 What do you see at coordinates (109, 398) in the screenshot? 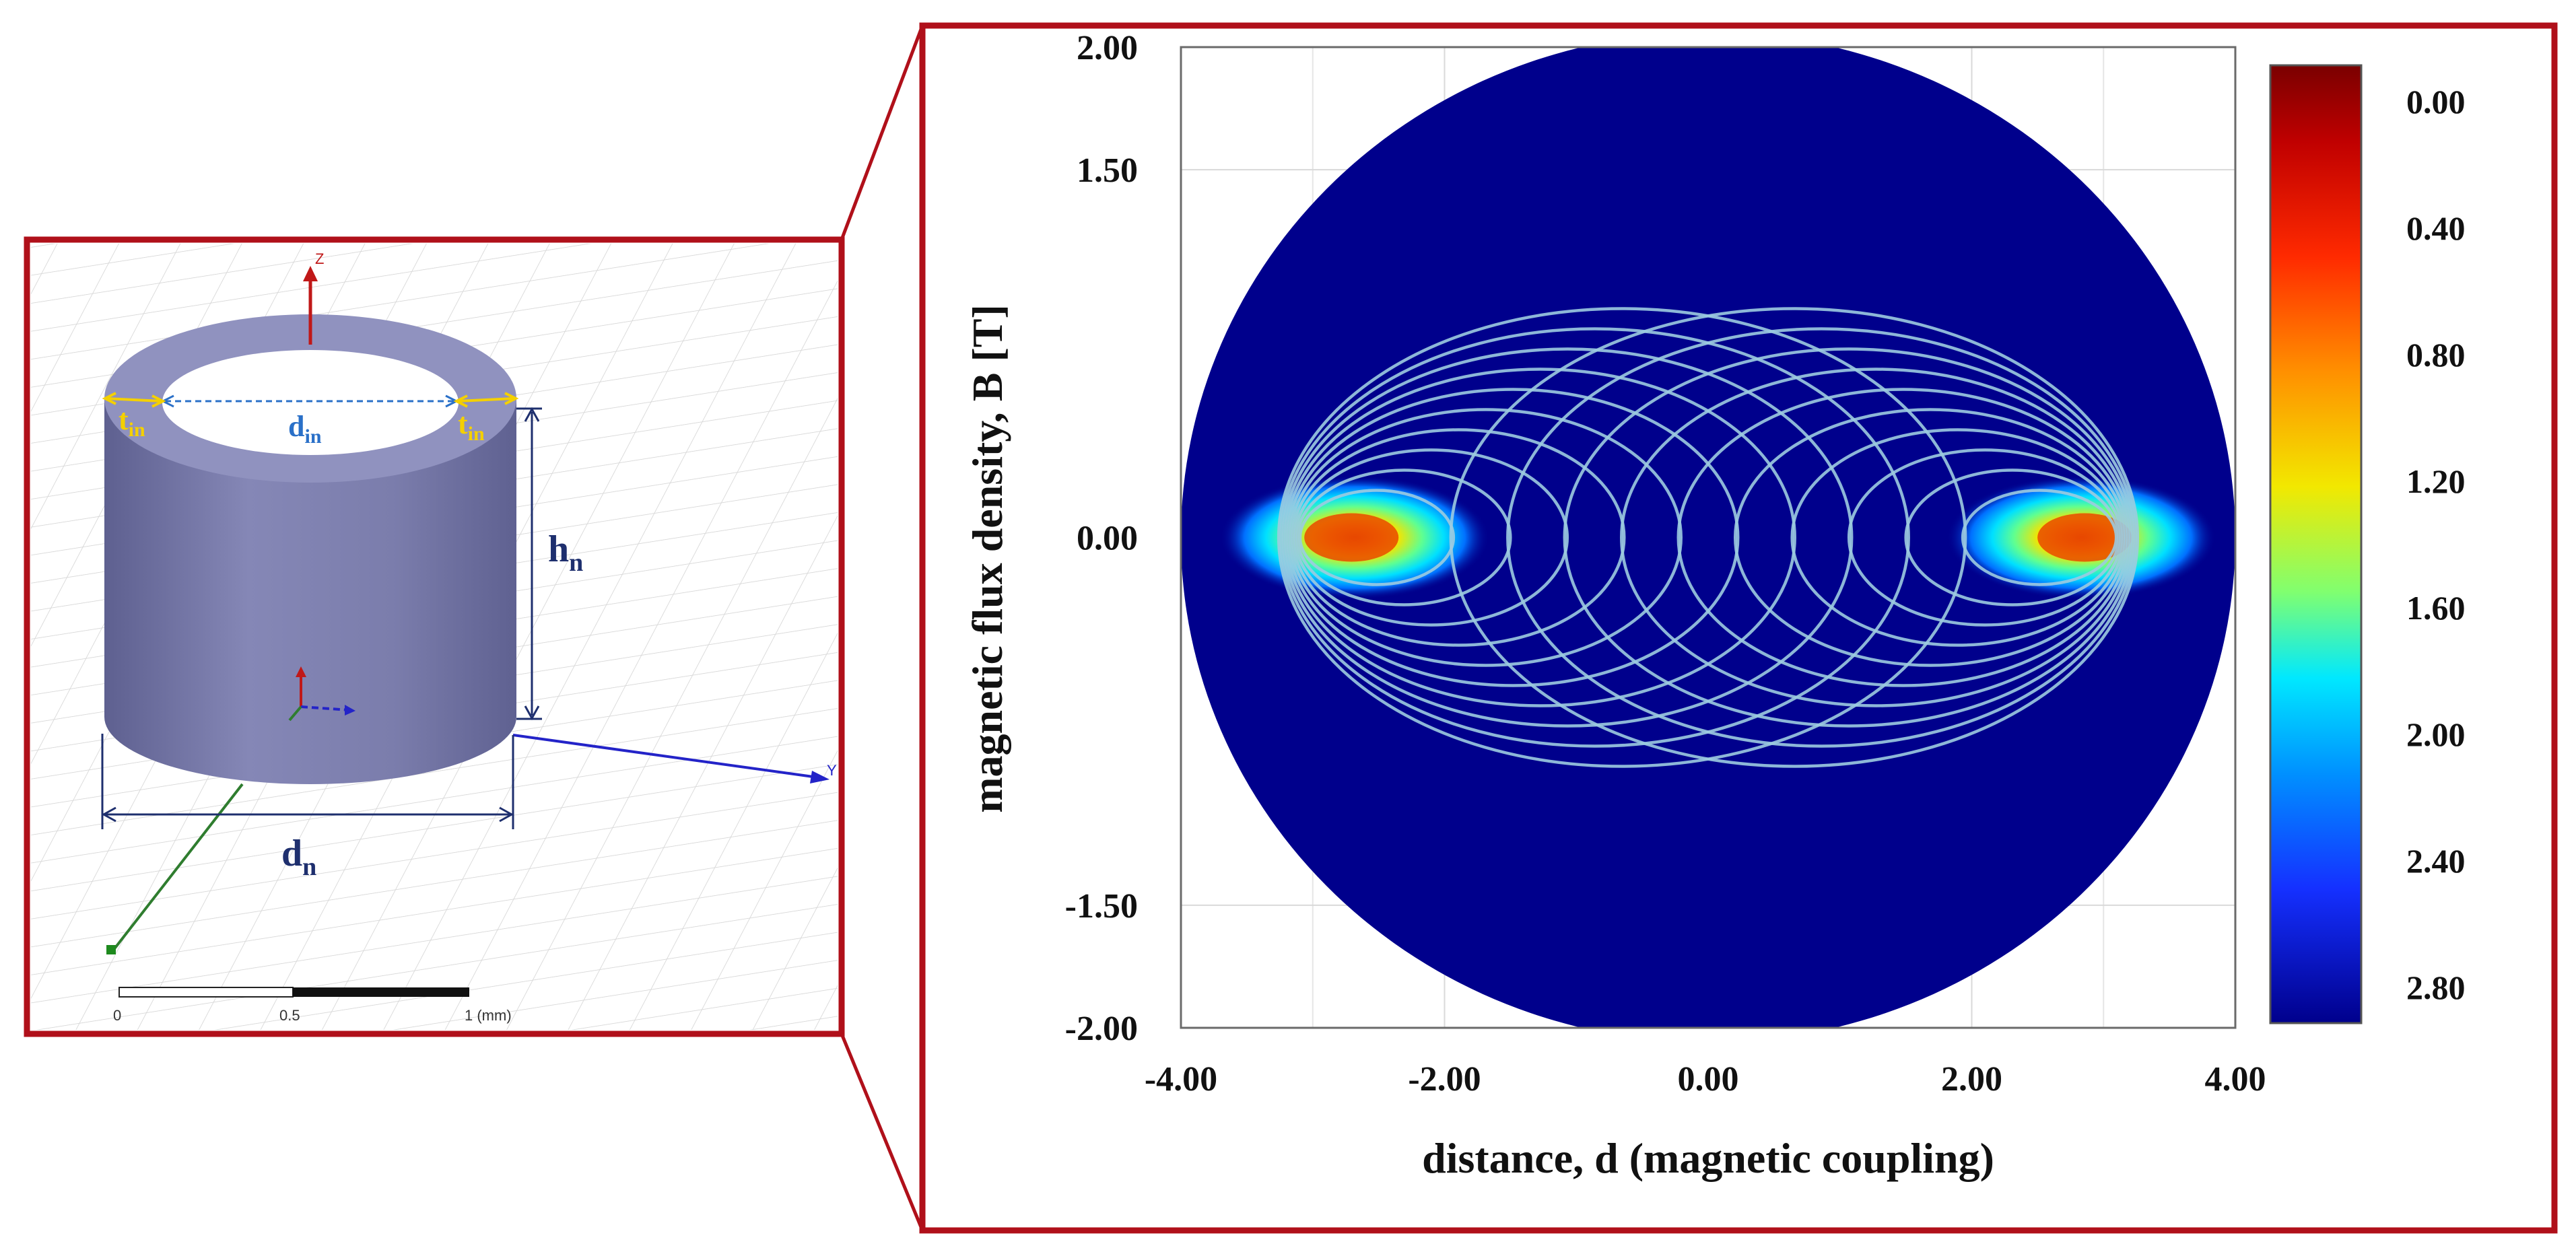
I see `t-in-left-arrow-a` at bounding box center [109, 398].